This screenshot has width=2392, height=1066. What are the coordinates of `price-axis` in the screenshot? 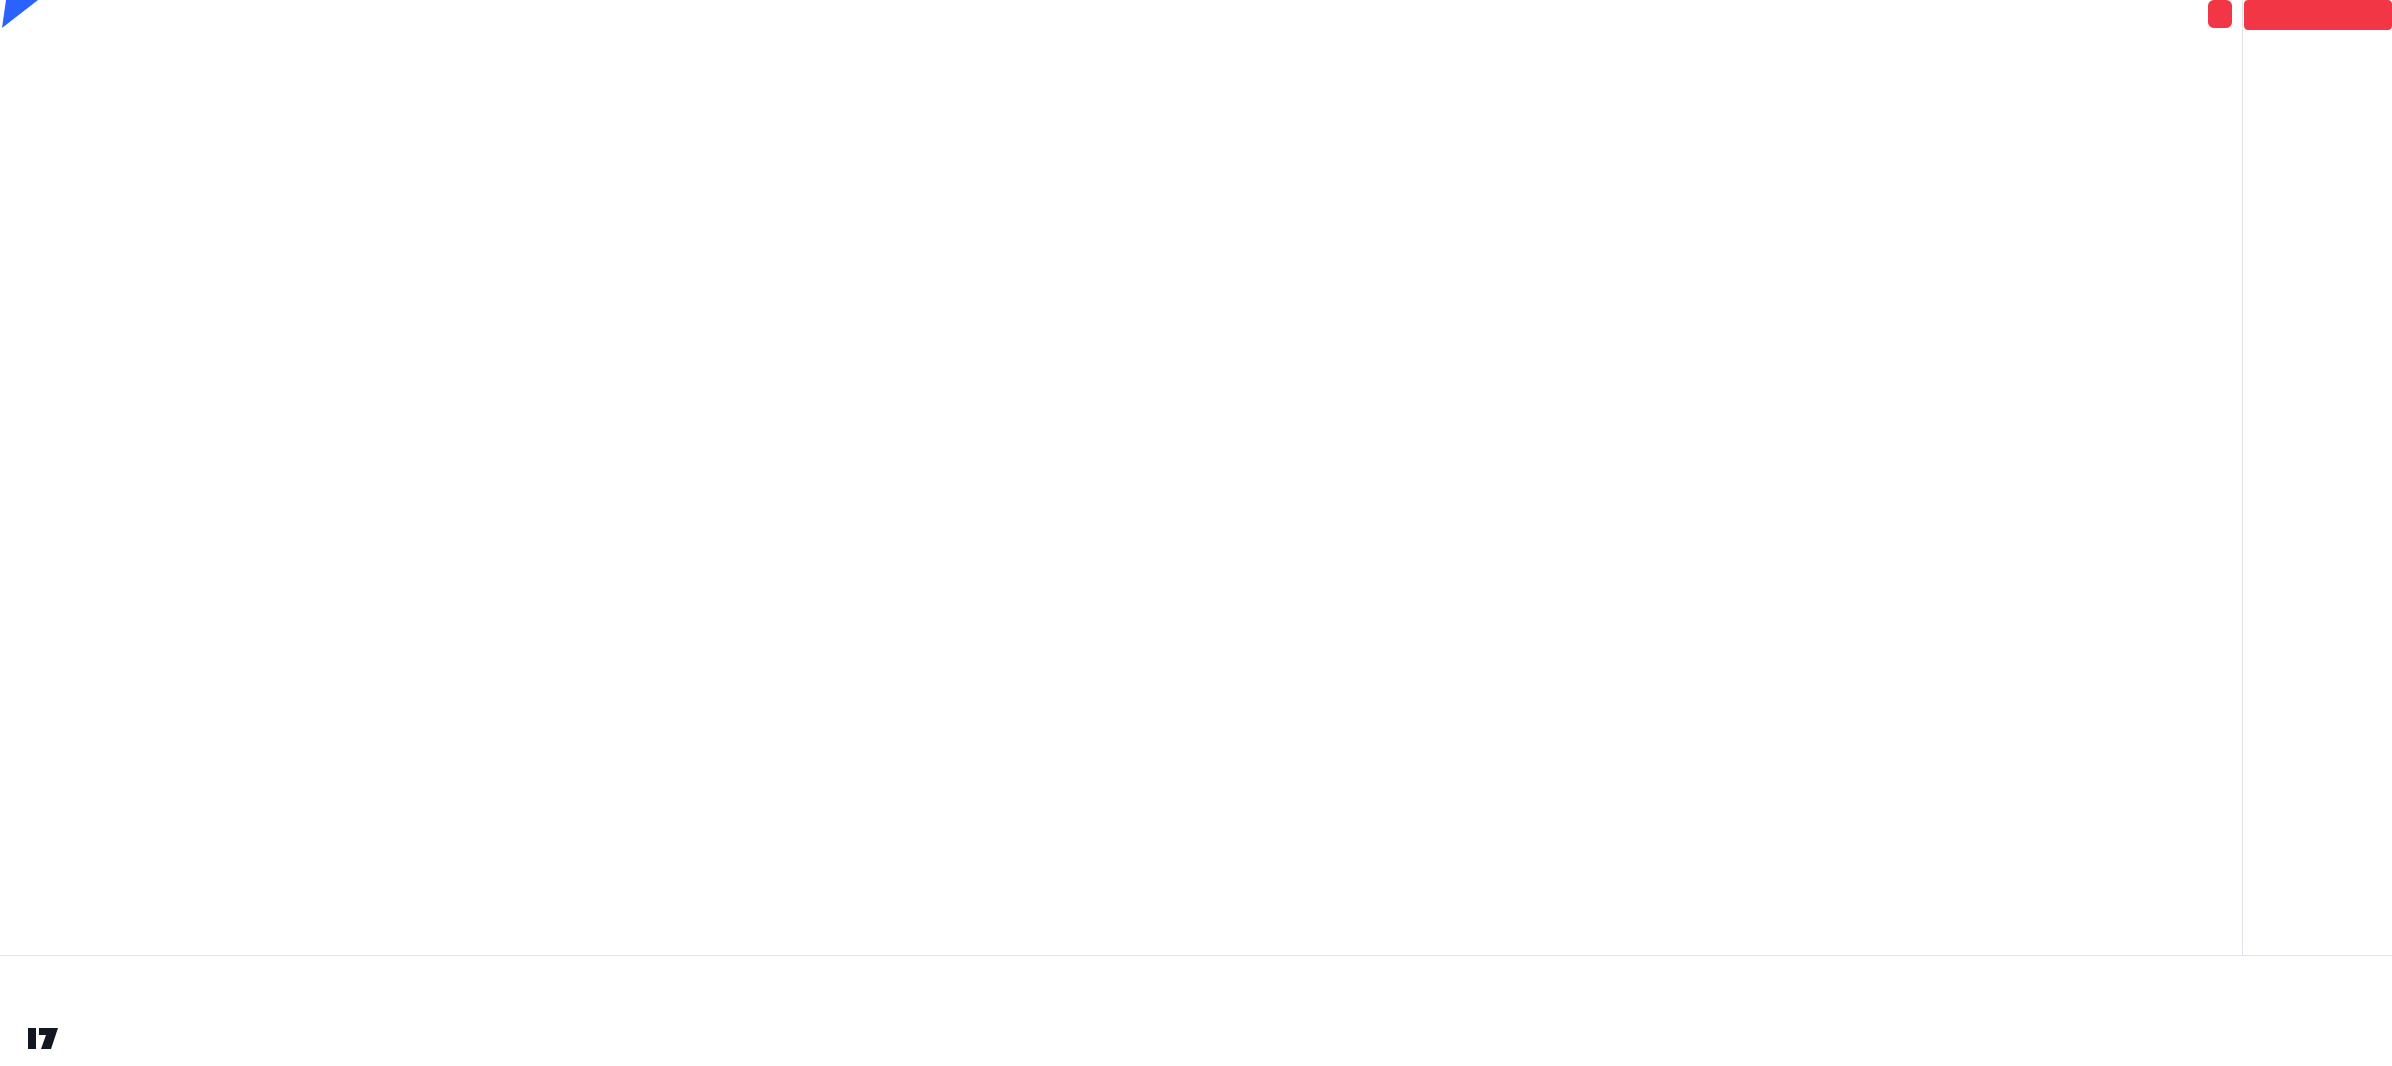 It's located at (2317, 477).